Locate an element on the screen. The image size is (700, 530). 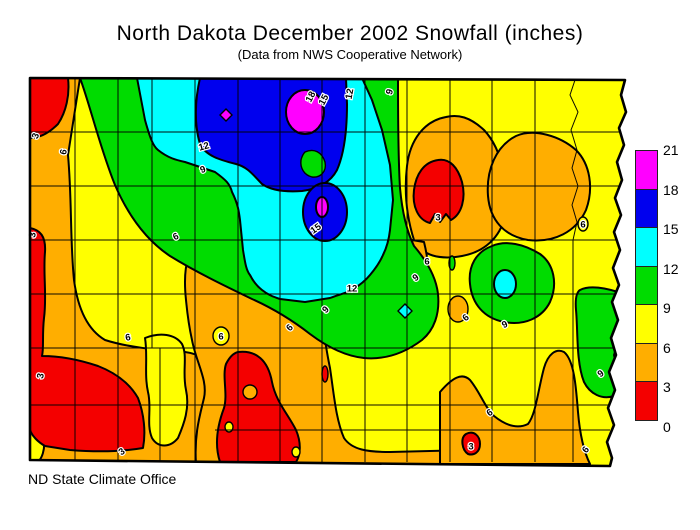
contour-region-red-southeast-spot is located at coordinates (471, 443).